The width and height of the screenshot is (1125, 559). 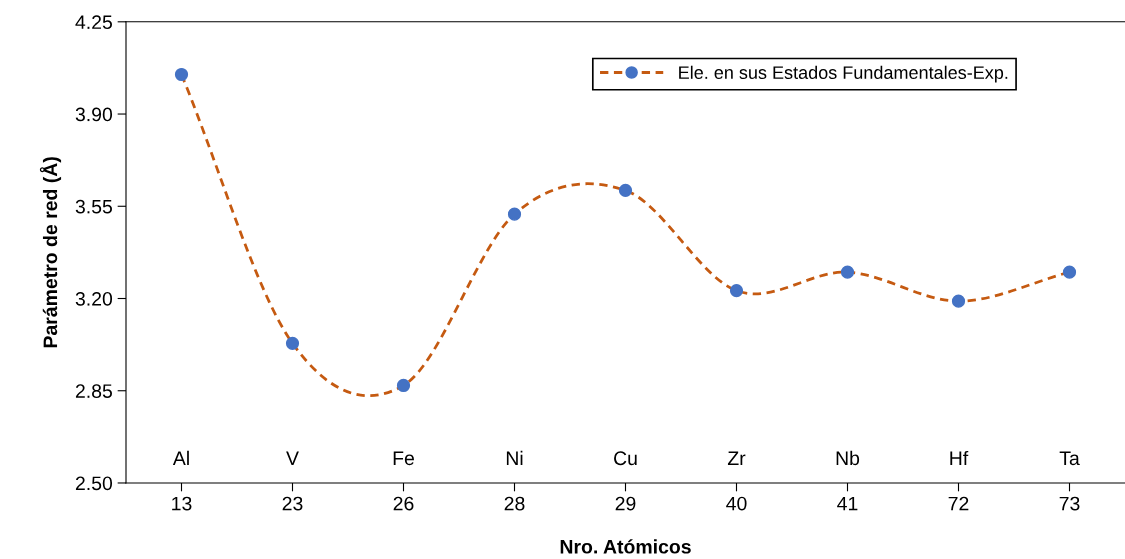 I want to click on x-tick-label: 28, so click(x=514, y=503).